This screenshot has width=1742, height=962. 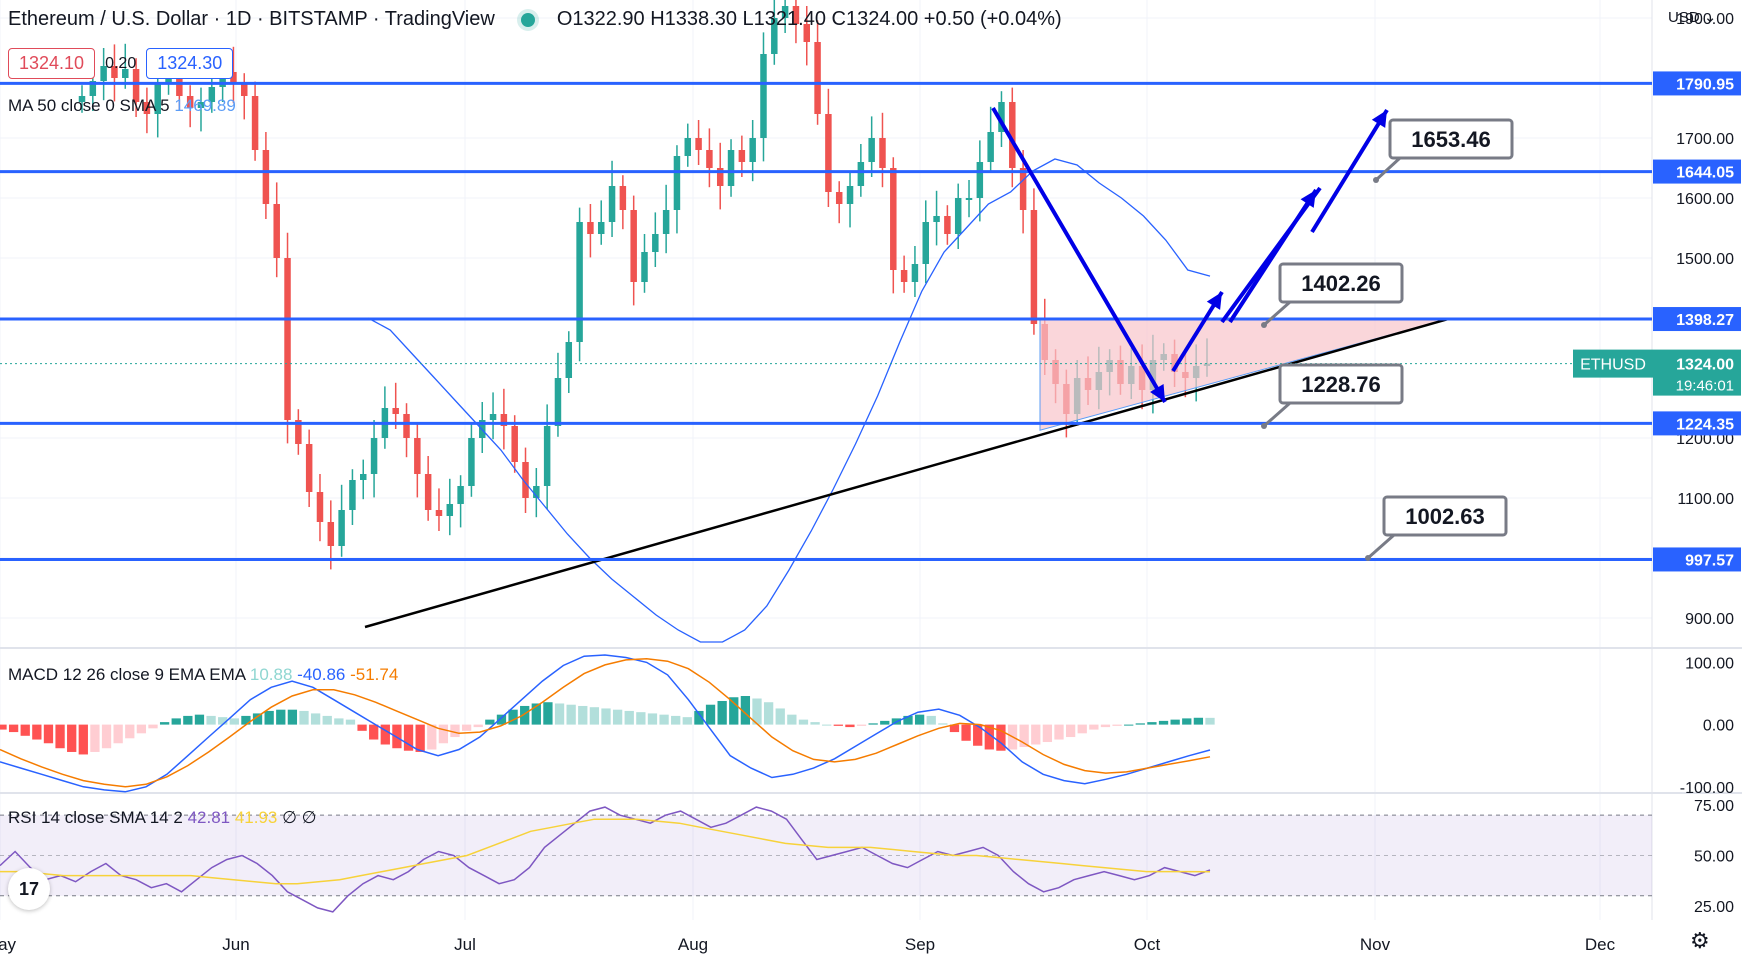 I want to click on rsi-extra: ∅ ∅, so click(x=299, y=817).